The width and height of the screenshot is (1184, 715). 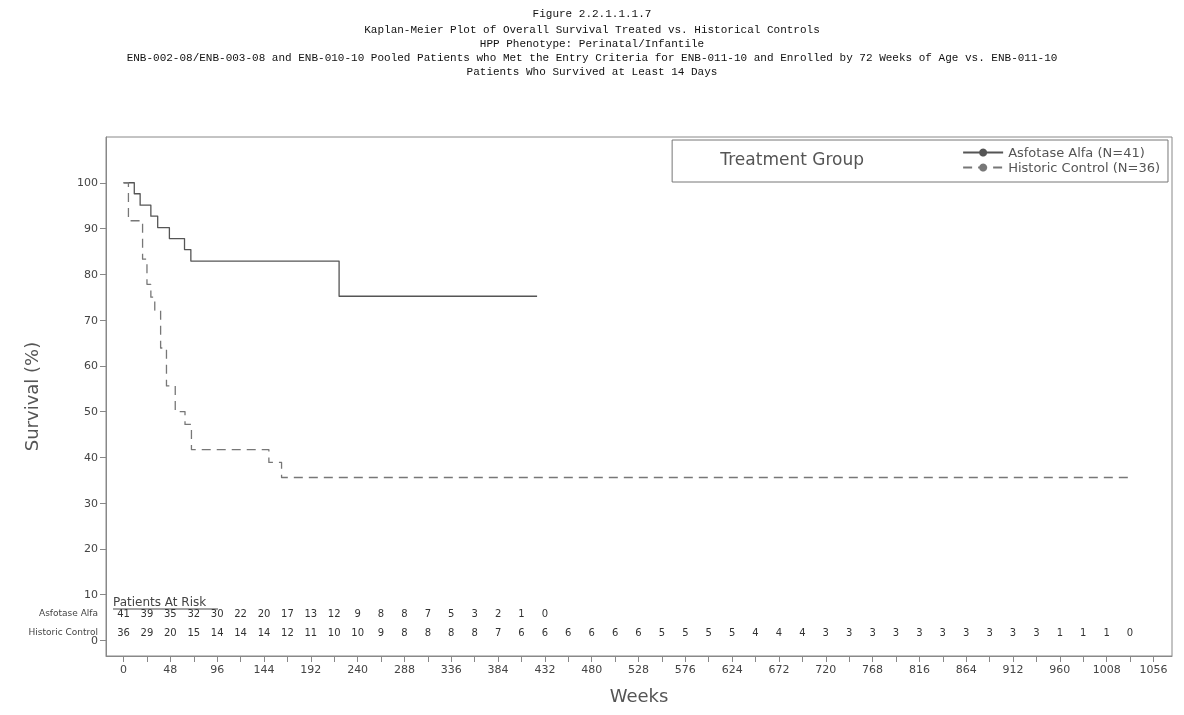 What do you see at coordinates (264, 669) in the screenshot?
I see `x-tick-label: 144` at bounding box center [264, 669].